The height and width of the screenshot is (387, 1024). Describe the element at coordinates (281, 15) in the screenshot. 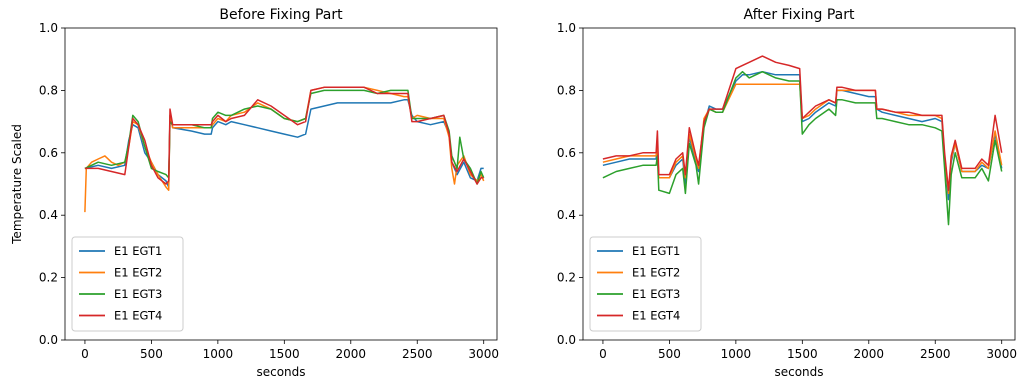

I see `chart-title: Before Fixing Part` at that location.